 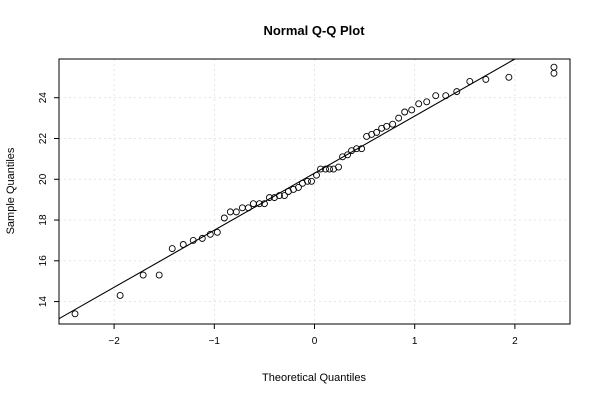 What do you see at coordinates (215, 341) in the screenshot?
I see `x-tick-label: −1` at bounding box center [215, 341].